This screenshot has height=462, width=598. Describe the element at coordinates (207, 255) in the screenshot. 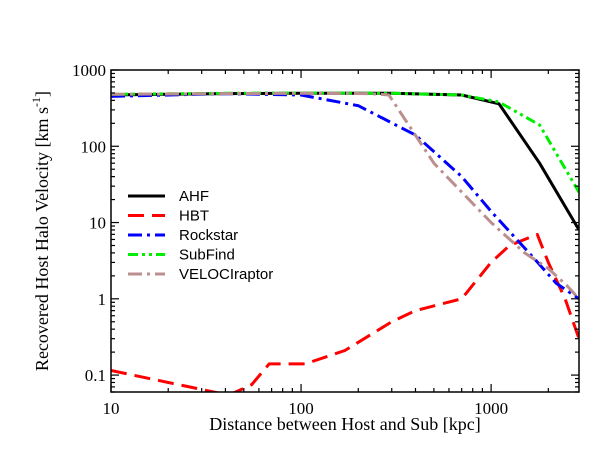

I see `legend-label-3: SubFind` at that location.